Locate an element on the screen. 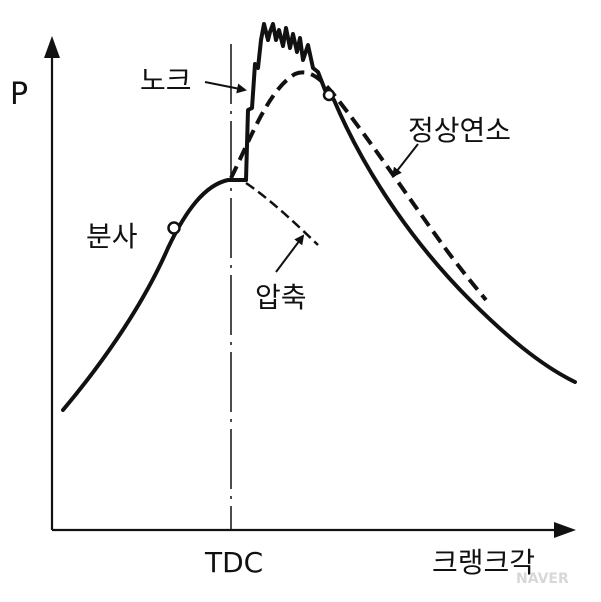  y-axis-arrowhead is located at coordinates (52, 47).